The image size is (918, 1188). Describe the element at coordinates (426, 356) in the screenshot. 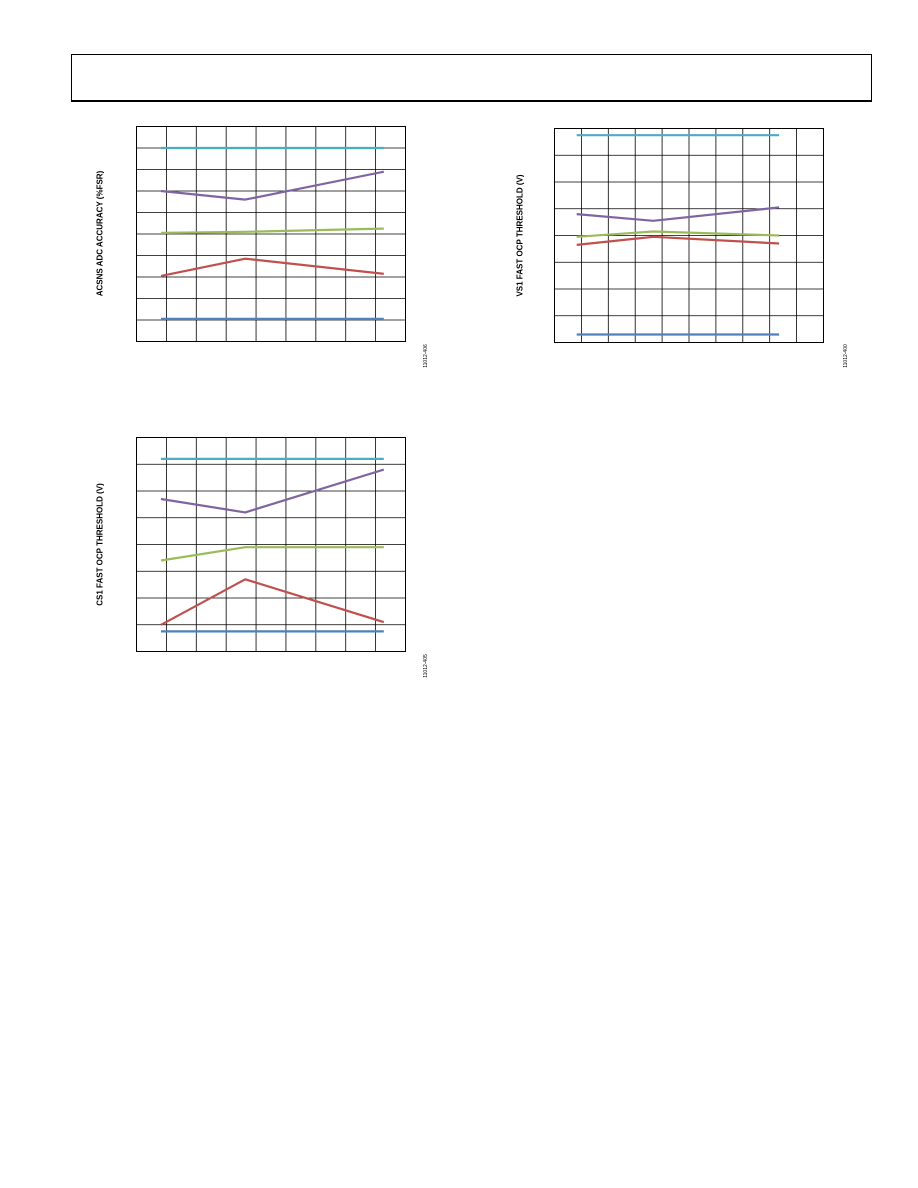

I see `chart-acsns-figure-id: 11012-406` at that location.